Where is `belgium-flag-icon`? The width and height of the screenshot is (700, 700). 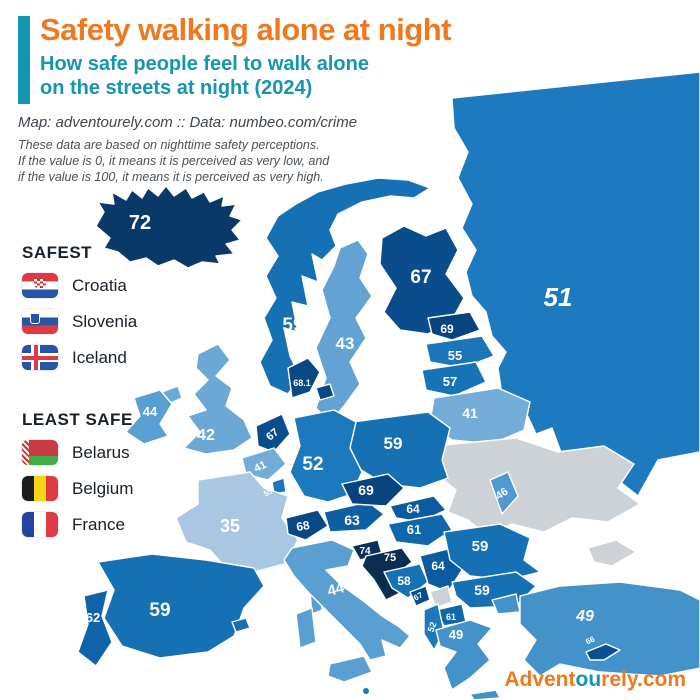
belgium-flag-icon is located at coordinates (40, 488).